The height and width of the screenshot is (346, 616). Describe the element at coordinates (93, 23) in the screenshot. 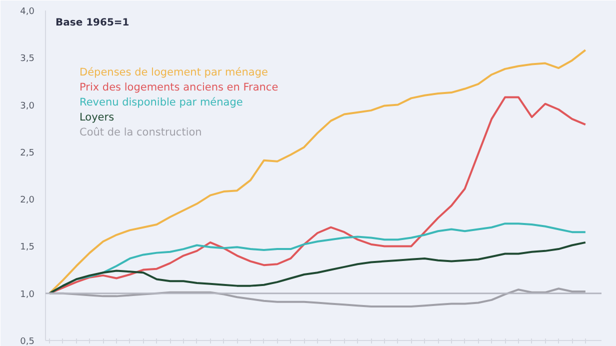

I see `text: Base 1965=1` at that location.